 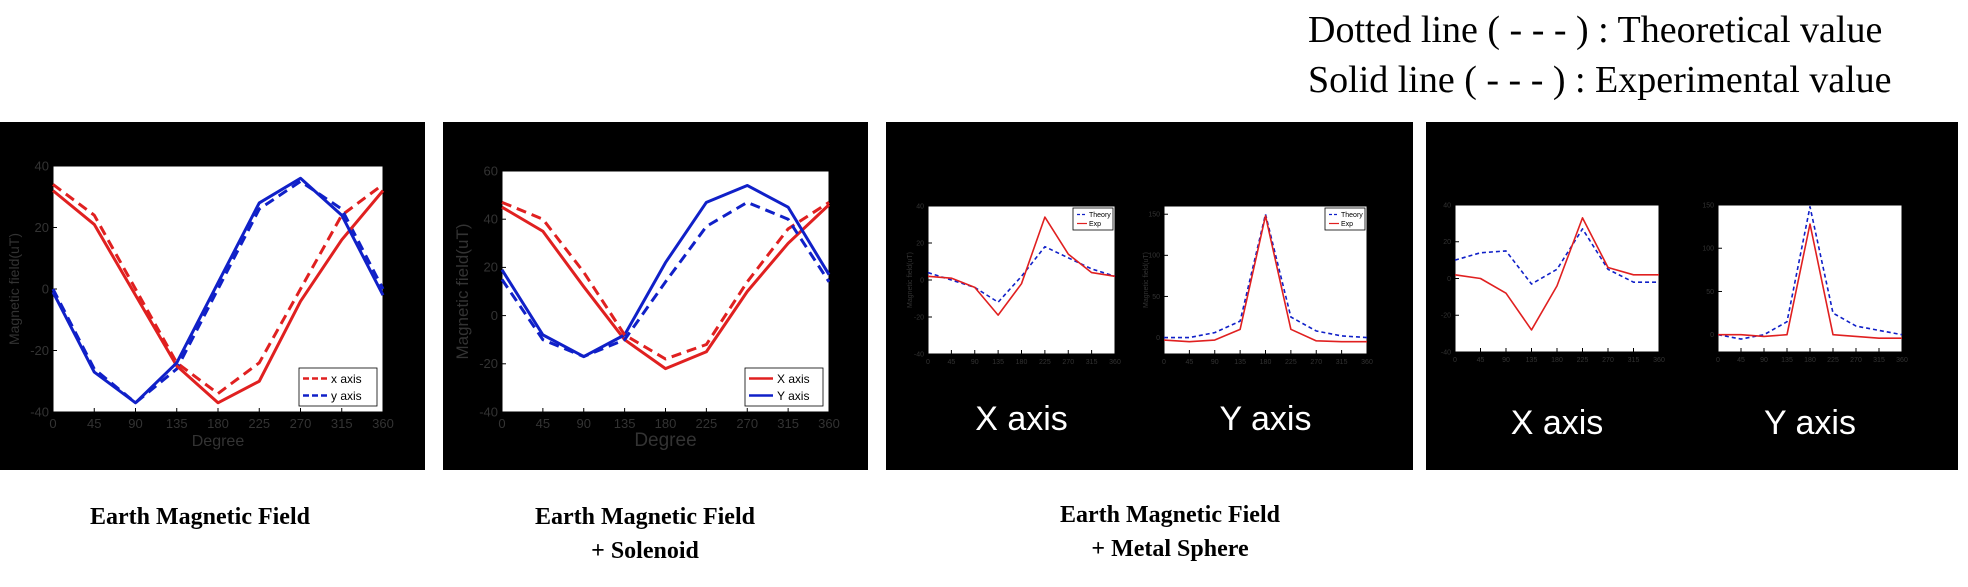 I want to click on series-line-blue-solid, so click(x=665, y=271).